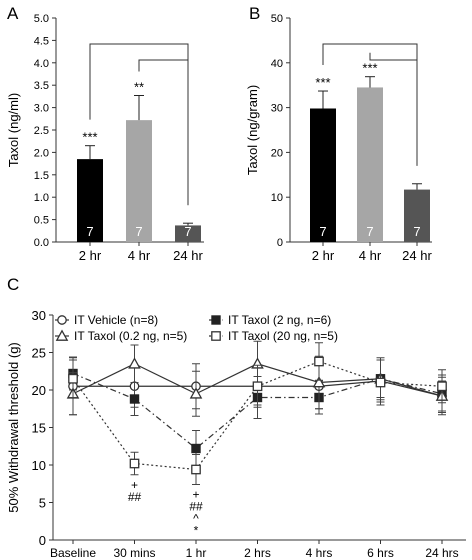 The width and height of the screenshot is (472, 560). I want to click on y-tick-label: 4.0, so click(41, 64).